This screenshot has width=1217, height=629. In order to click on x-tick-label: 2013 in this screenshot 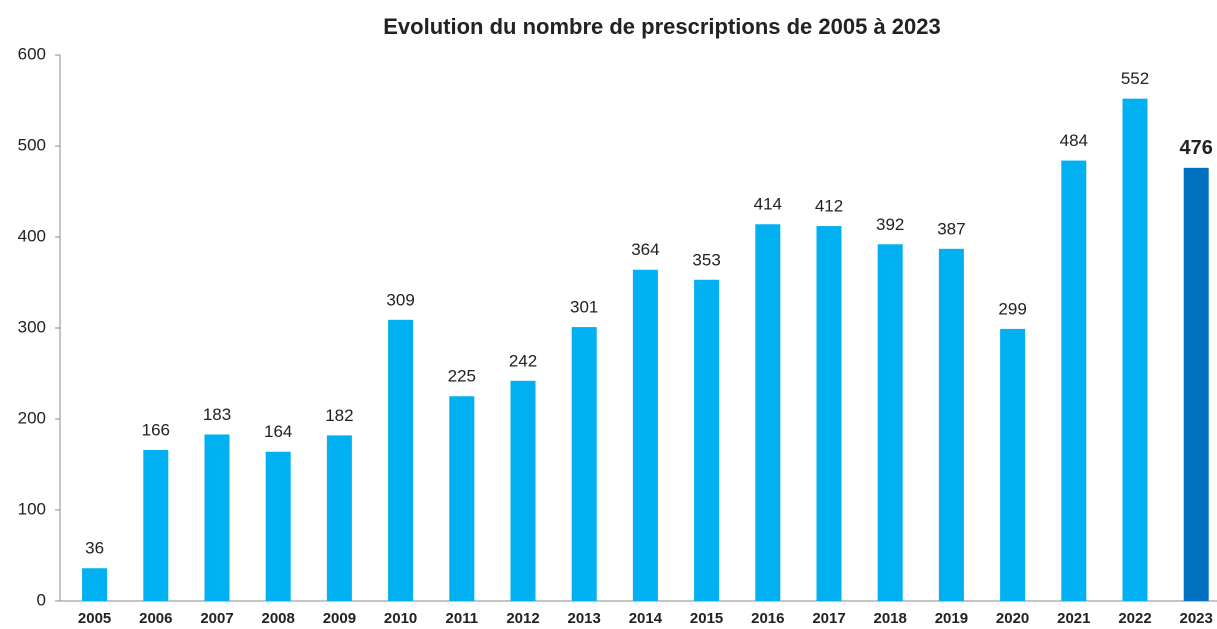, I will do `click(584, 618)`.